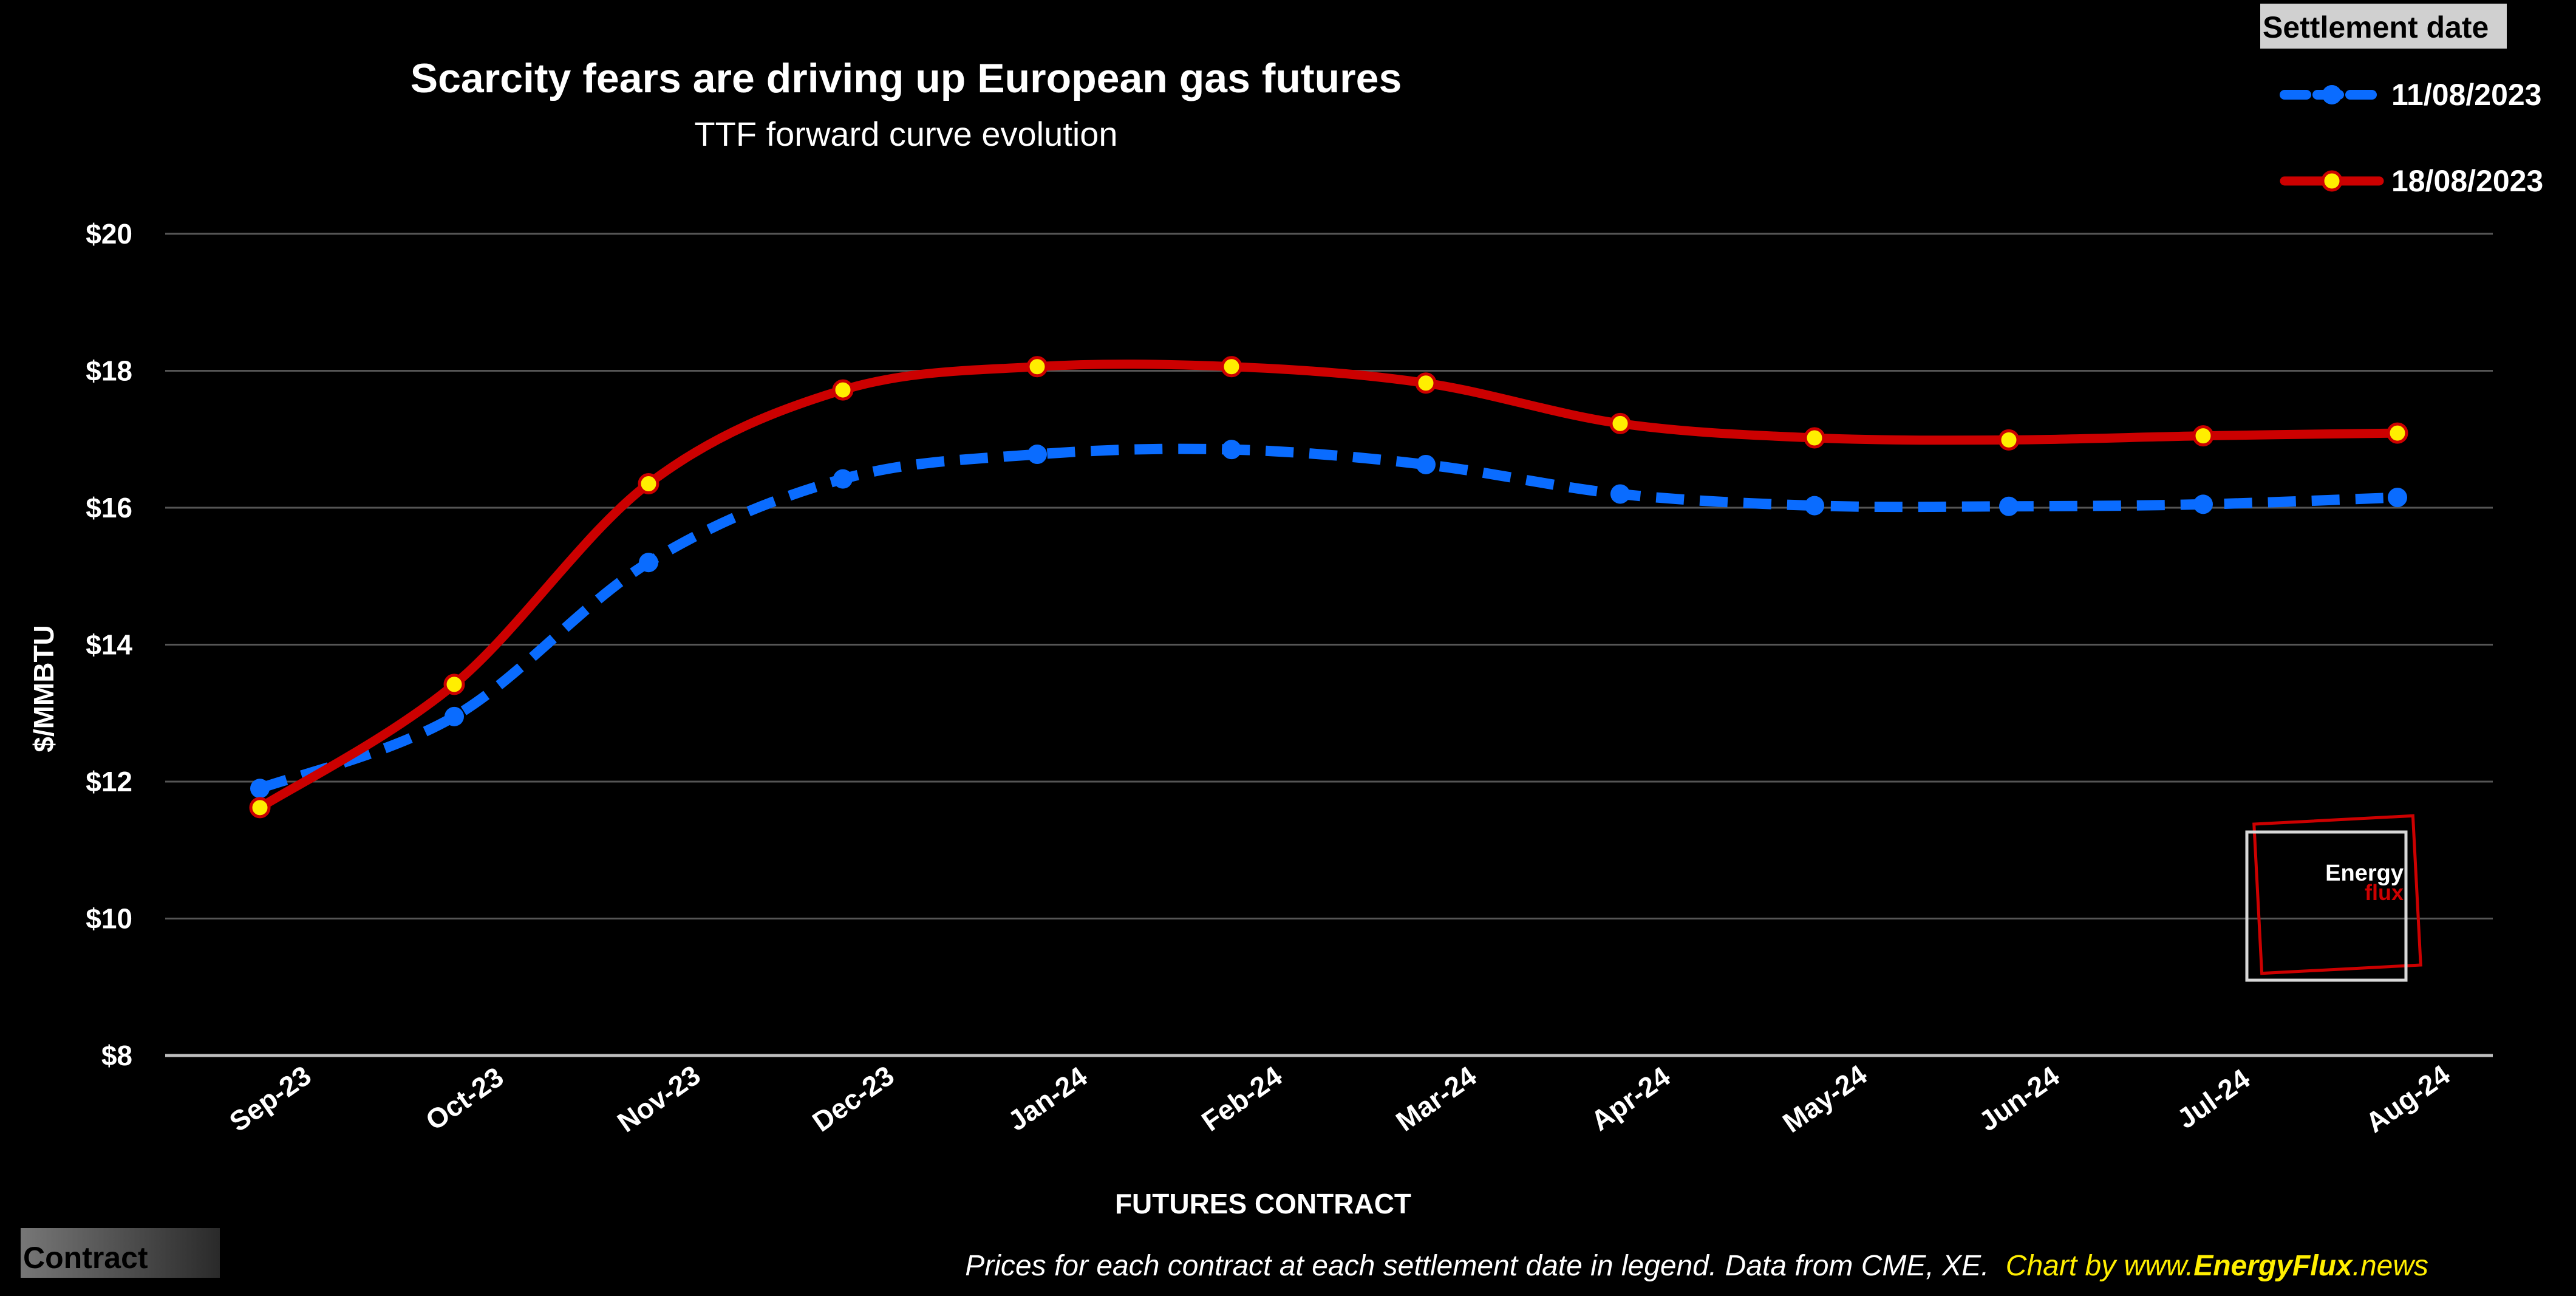 The width and height of the screenshot is (2576, 1296). What do you see at coordinates (109, 919) in the screenshot?
I see `y-tick-label: $10` at bounding box center [109, 919].